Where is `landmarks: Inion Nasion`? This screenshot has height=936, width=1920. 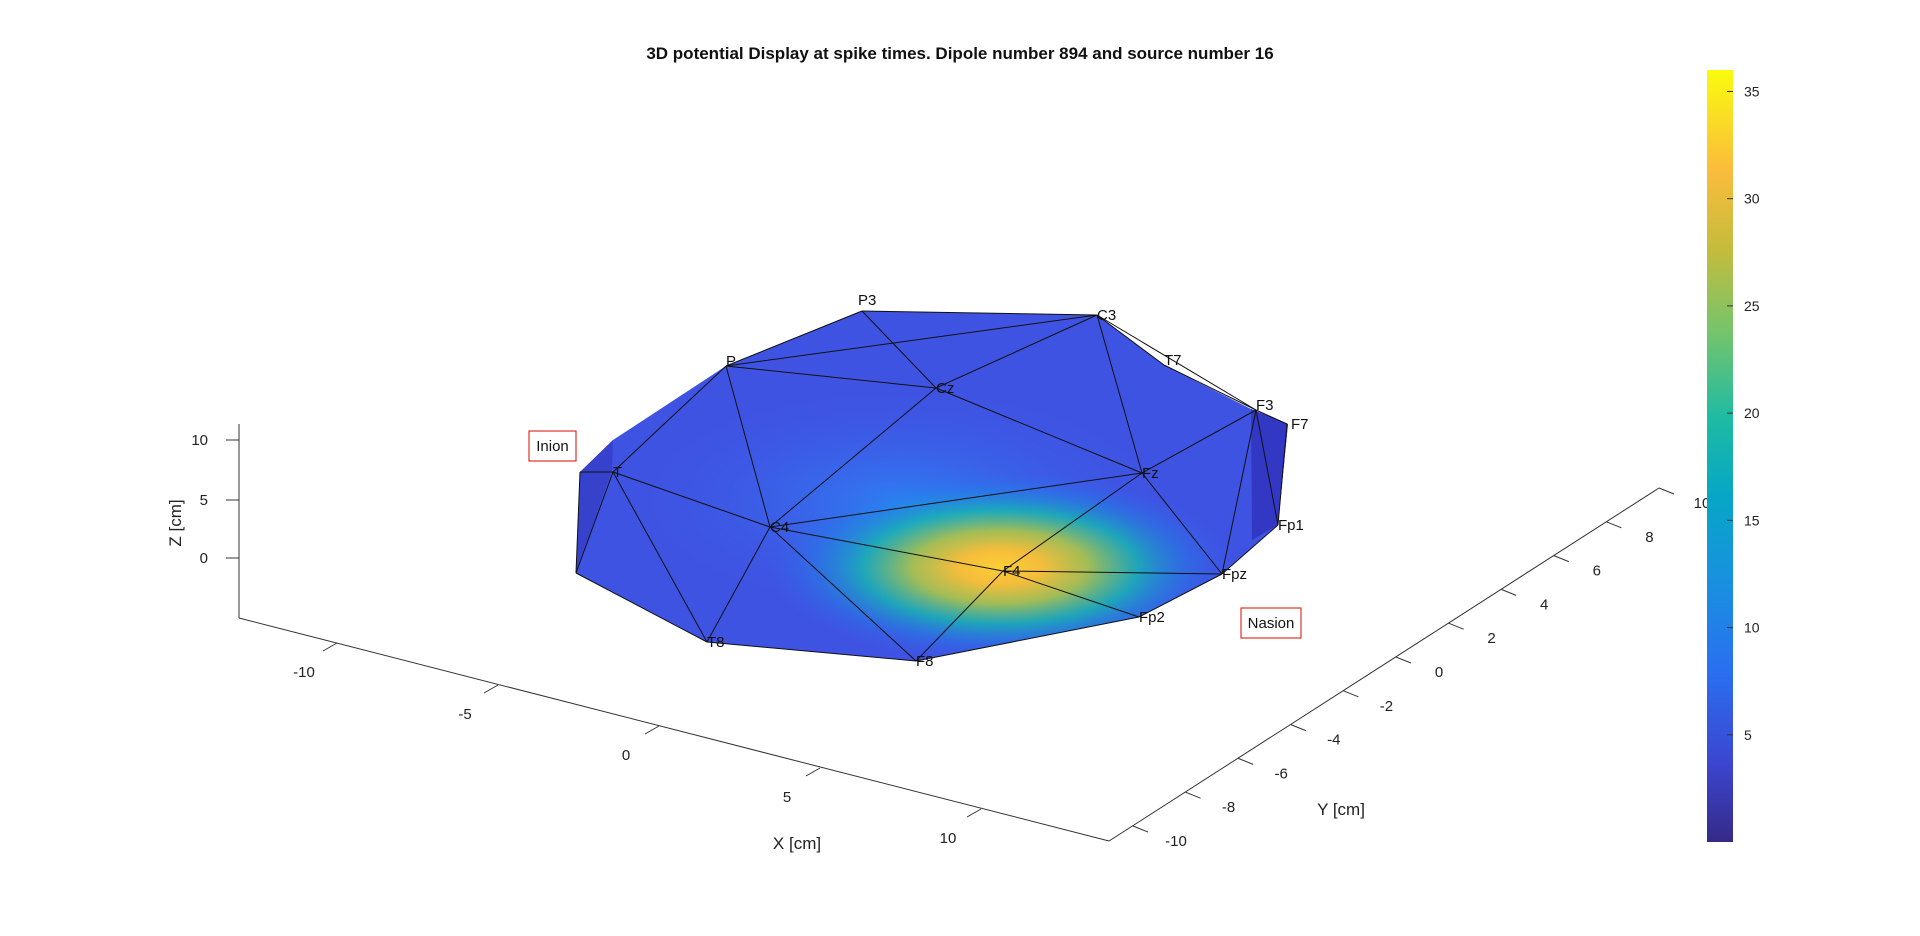 landmarks: Inion Nasion is located at coordinates (915, 534).